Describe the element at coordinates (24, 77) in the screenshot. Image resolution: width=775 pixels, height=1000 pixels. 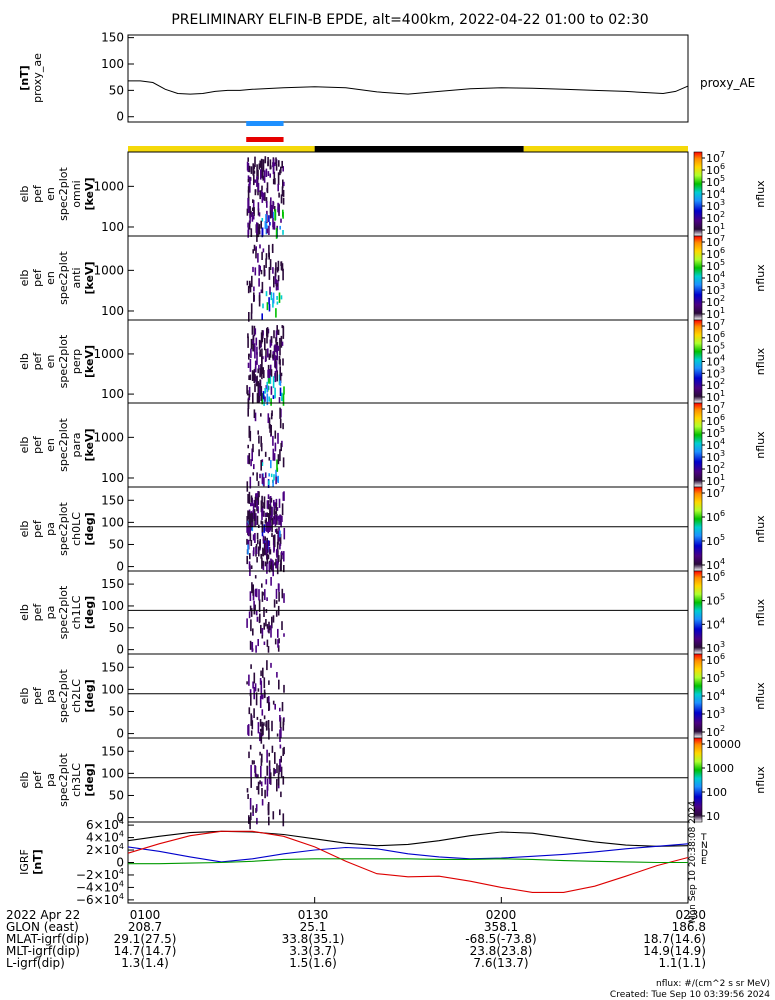
I see `ae-ylabel-0: [nT]` at that location.